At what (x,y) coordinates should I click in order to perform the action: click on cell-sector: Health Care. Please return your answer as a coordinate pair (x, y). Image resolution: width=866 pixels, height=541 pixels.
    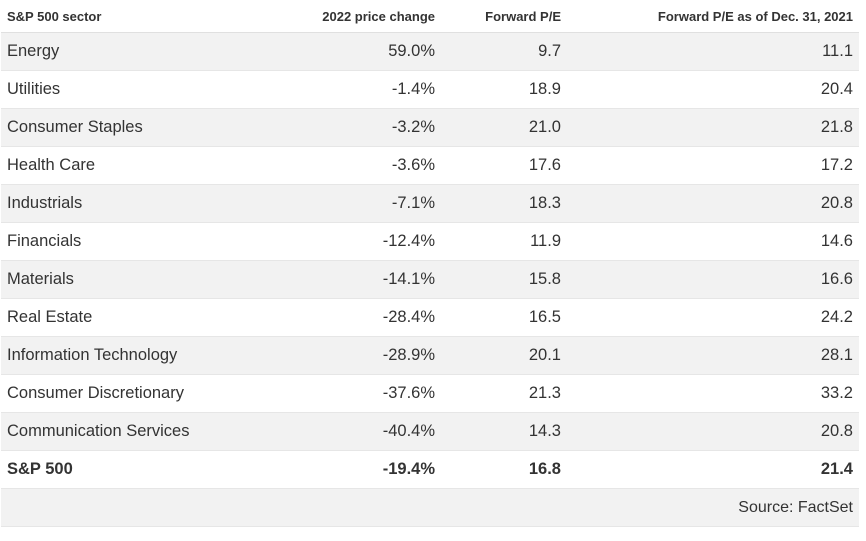
    Looking at the image, I should click on (123, 165).